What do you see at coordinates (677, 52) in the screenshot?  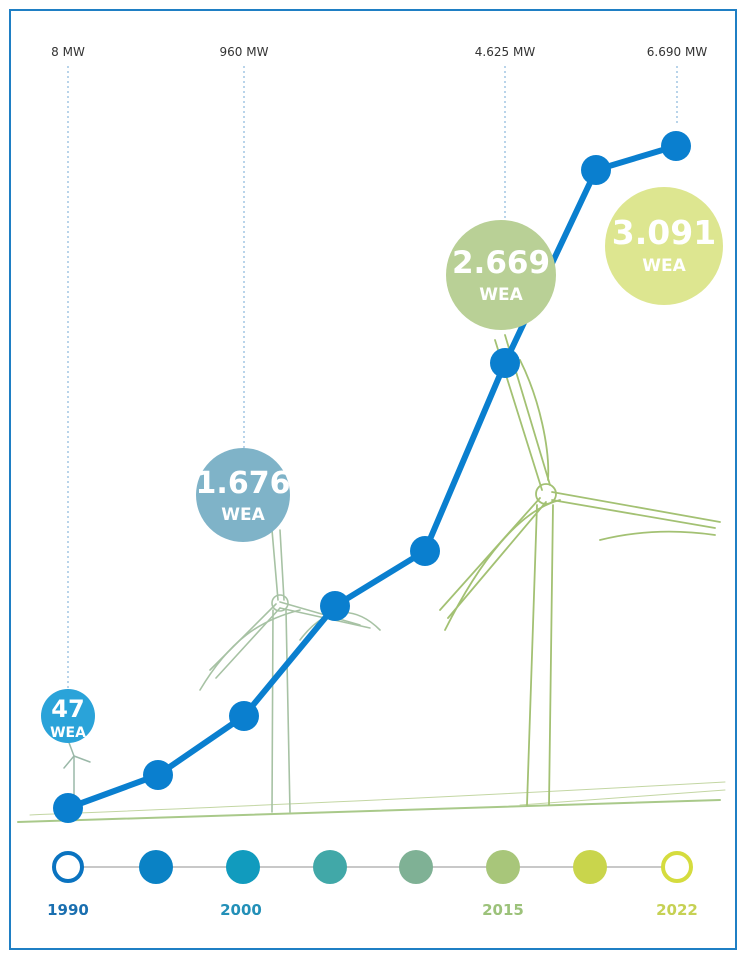 I see `capacity-label: 6.690 MW` at bounding box center [677, 52].